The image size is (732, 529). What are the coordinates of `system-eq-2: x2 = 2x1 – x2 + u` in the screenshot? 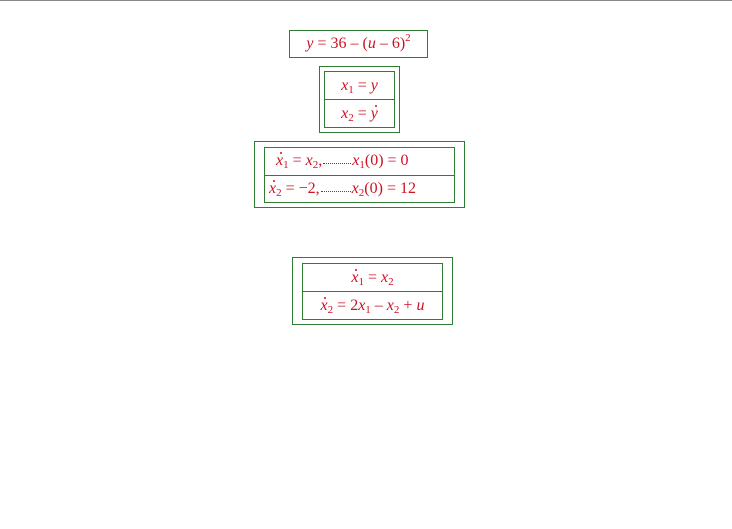 It's located at (372, 306).